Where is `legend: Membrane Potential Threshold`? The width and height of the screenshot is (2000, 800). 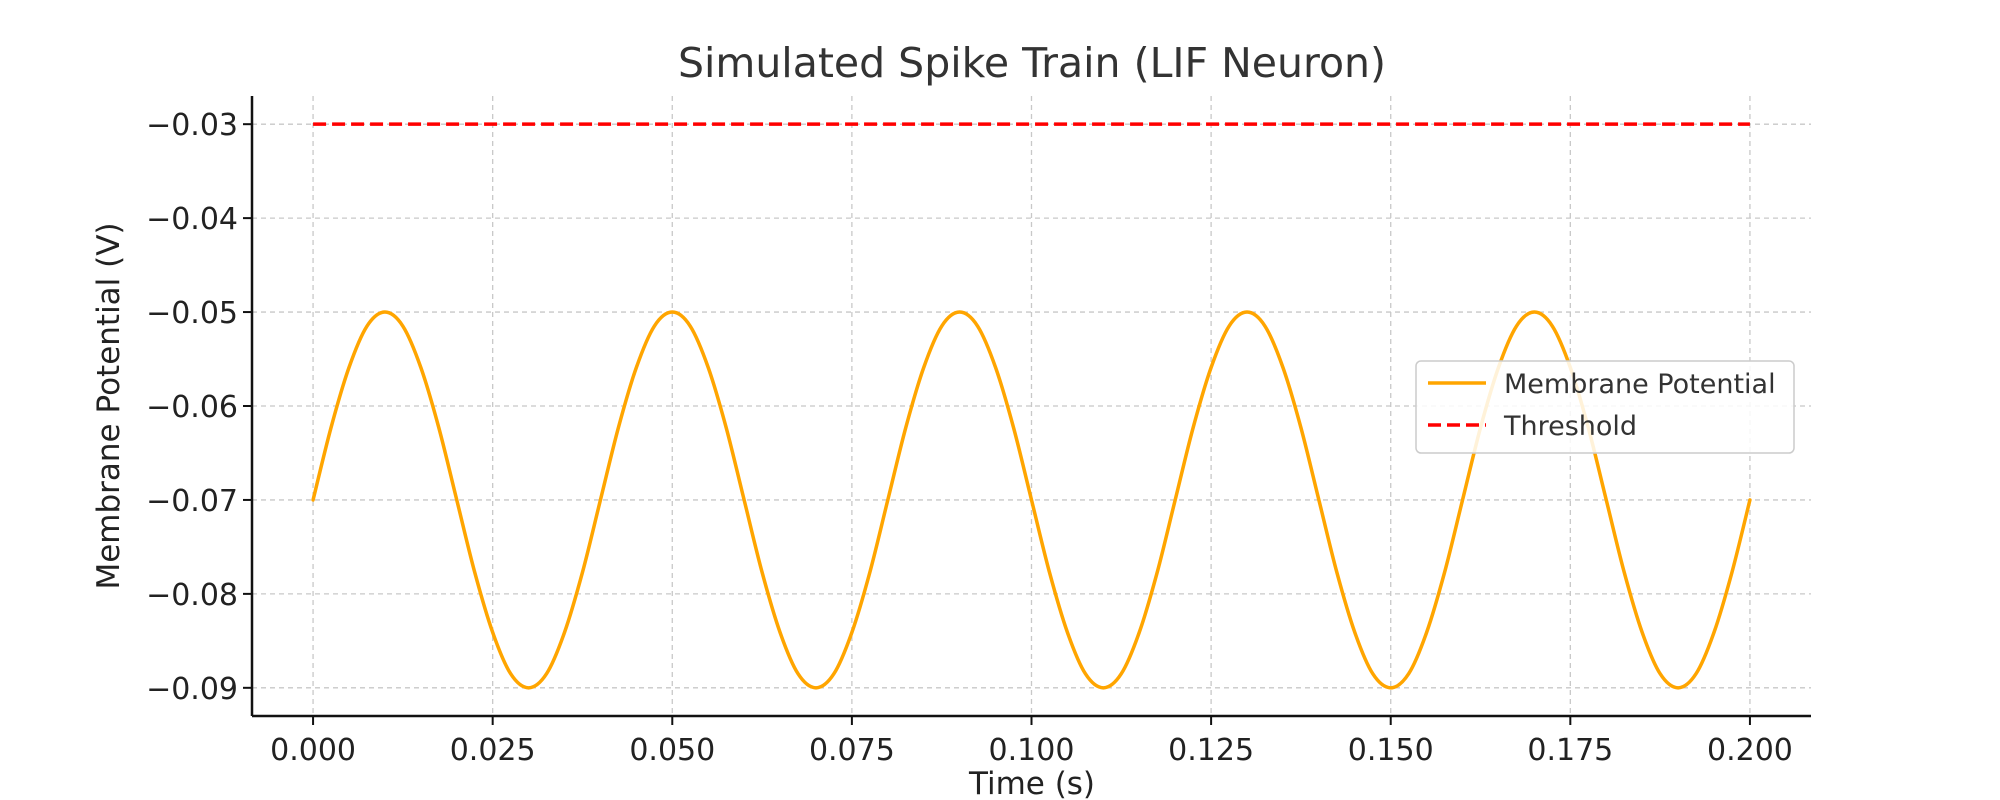
legend: Membrane Potential Threshold is located at coordinates (1605, 407).